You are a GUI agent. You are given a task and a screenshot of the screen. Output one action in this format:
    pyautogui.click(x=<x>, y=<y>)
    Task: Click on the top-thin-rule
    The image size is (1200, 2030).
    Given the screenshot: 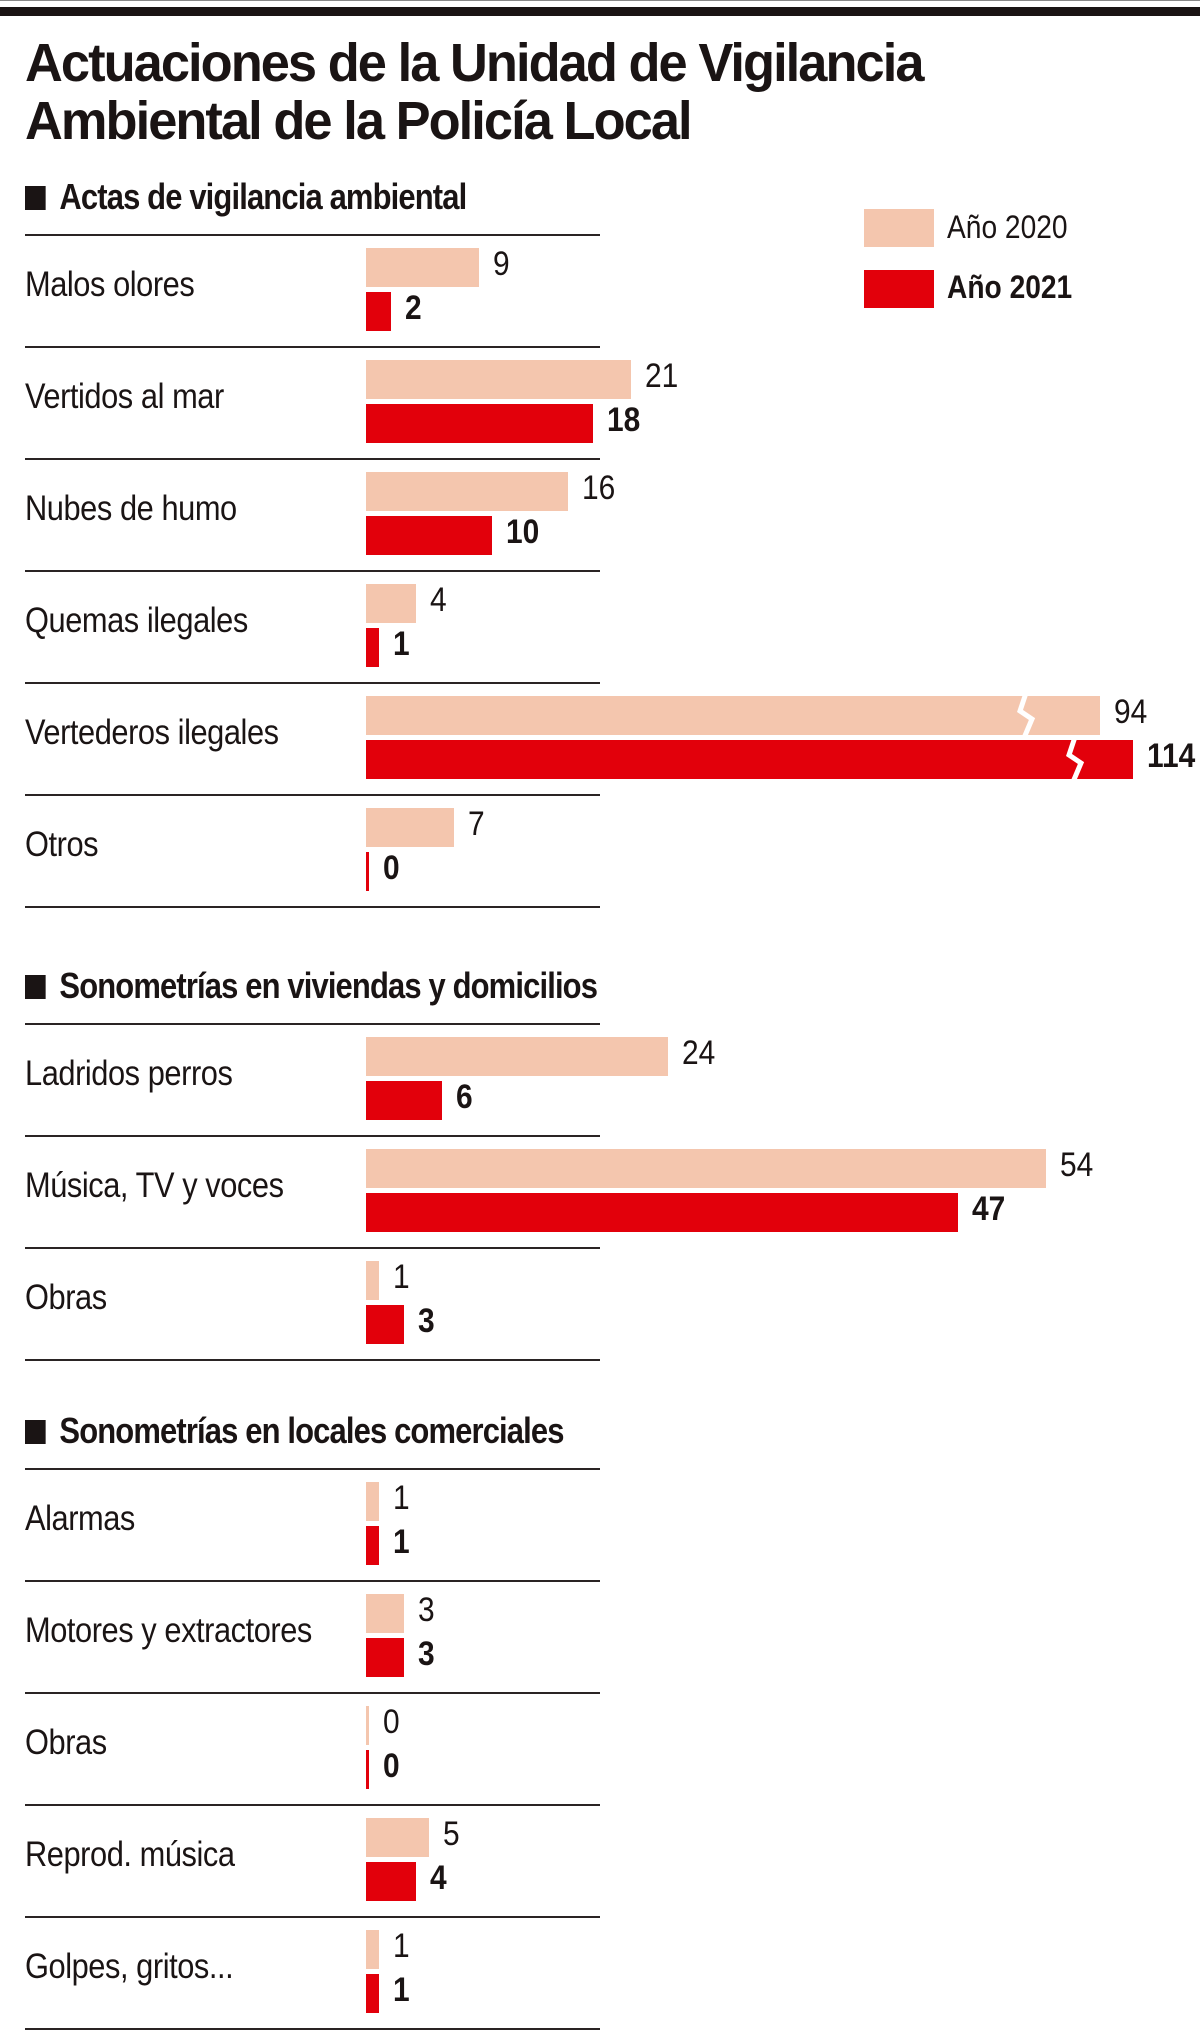 What is the action you would take?
    pyautogui.click(x=600, y=0)
    